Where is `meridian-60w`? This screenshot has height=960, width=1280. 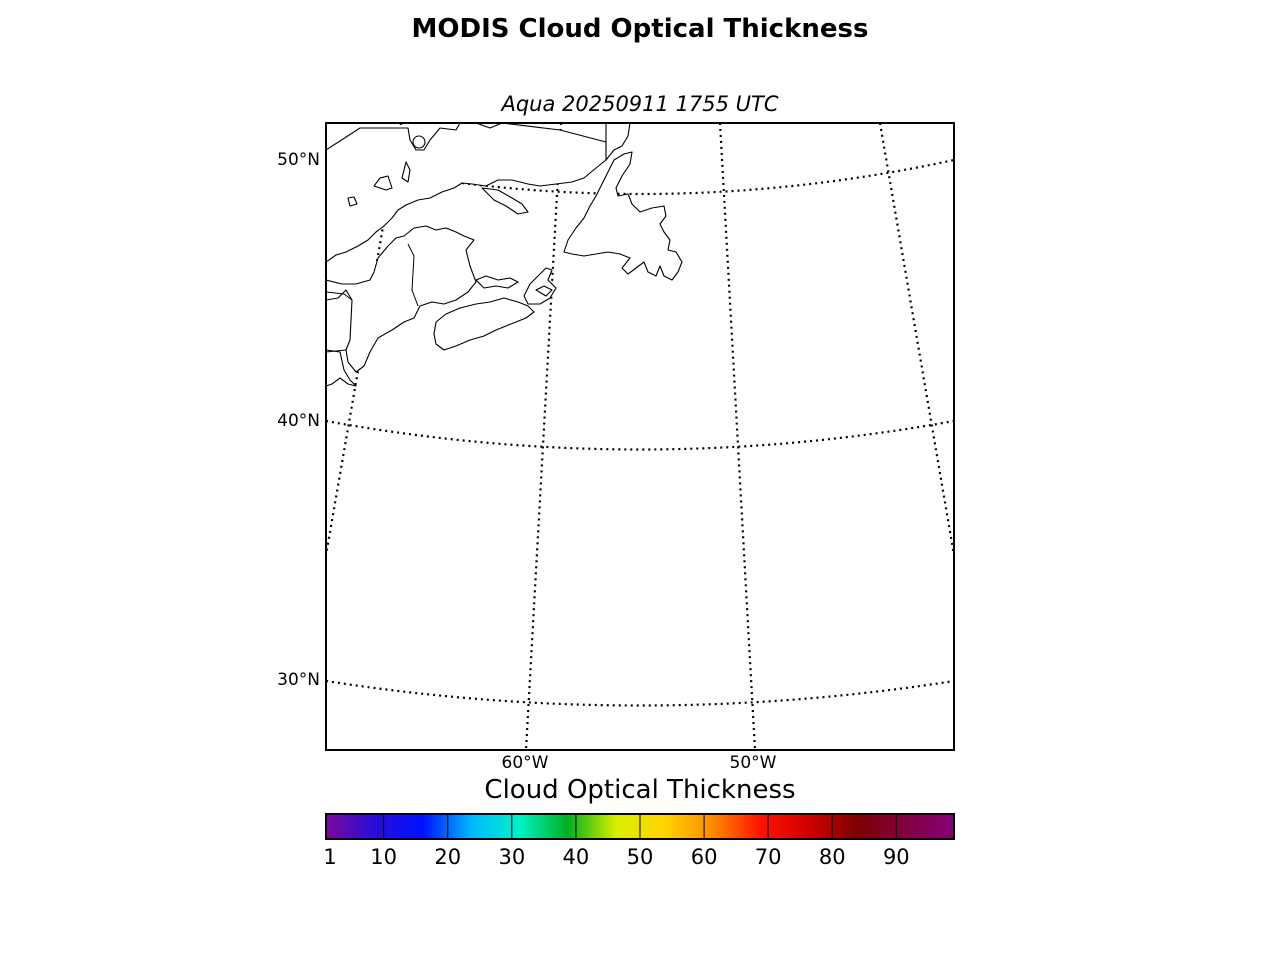
meridian-60w is located at coordinates (543, 436).